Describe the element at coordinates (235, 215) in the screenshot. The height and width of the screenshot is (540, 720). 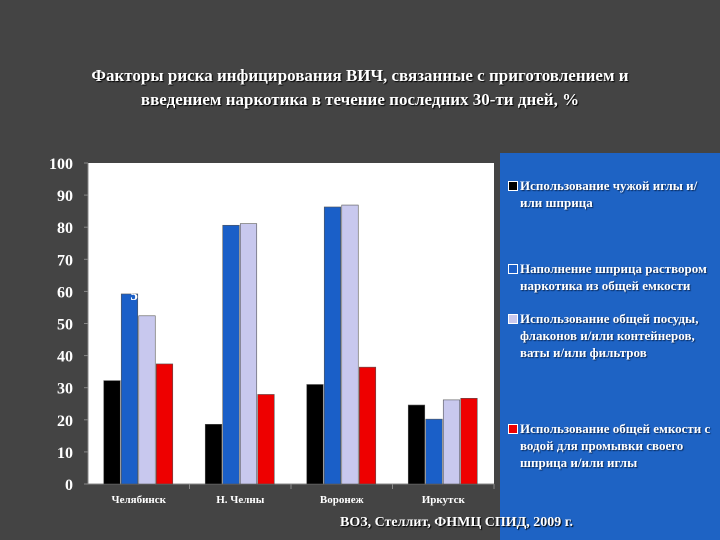
I see `data-label: 80,6` at that location.